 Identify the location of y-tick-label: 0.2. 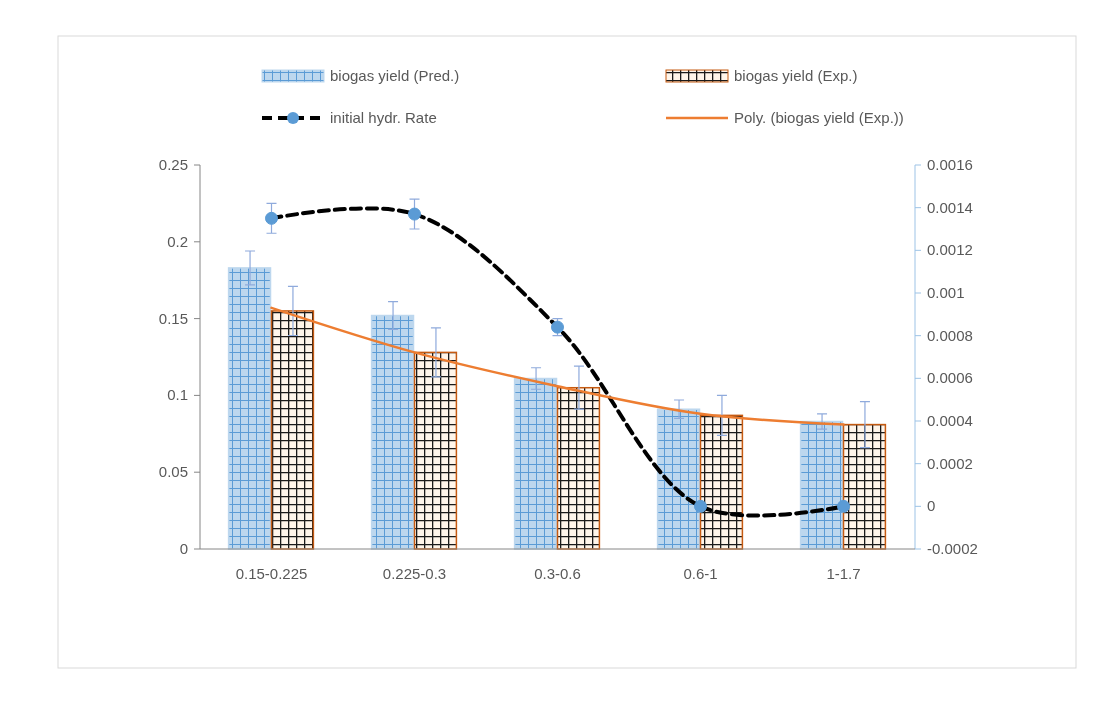
(177, 241).